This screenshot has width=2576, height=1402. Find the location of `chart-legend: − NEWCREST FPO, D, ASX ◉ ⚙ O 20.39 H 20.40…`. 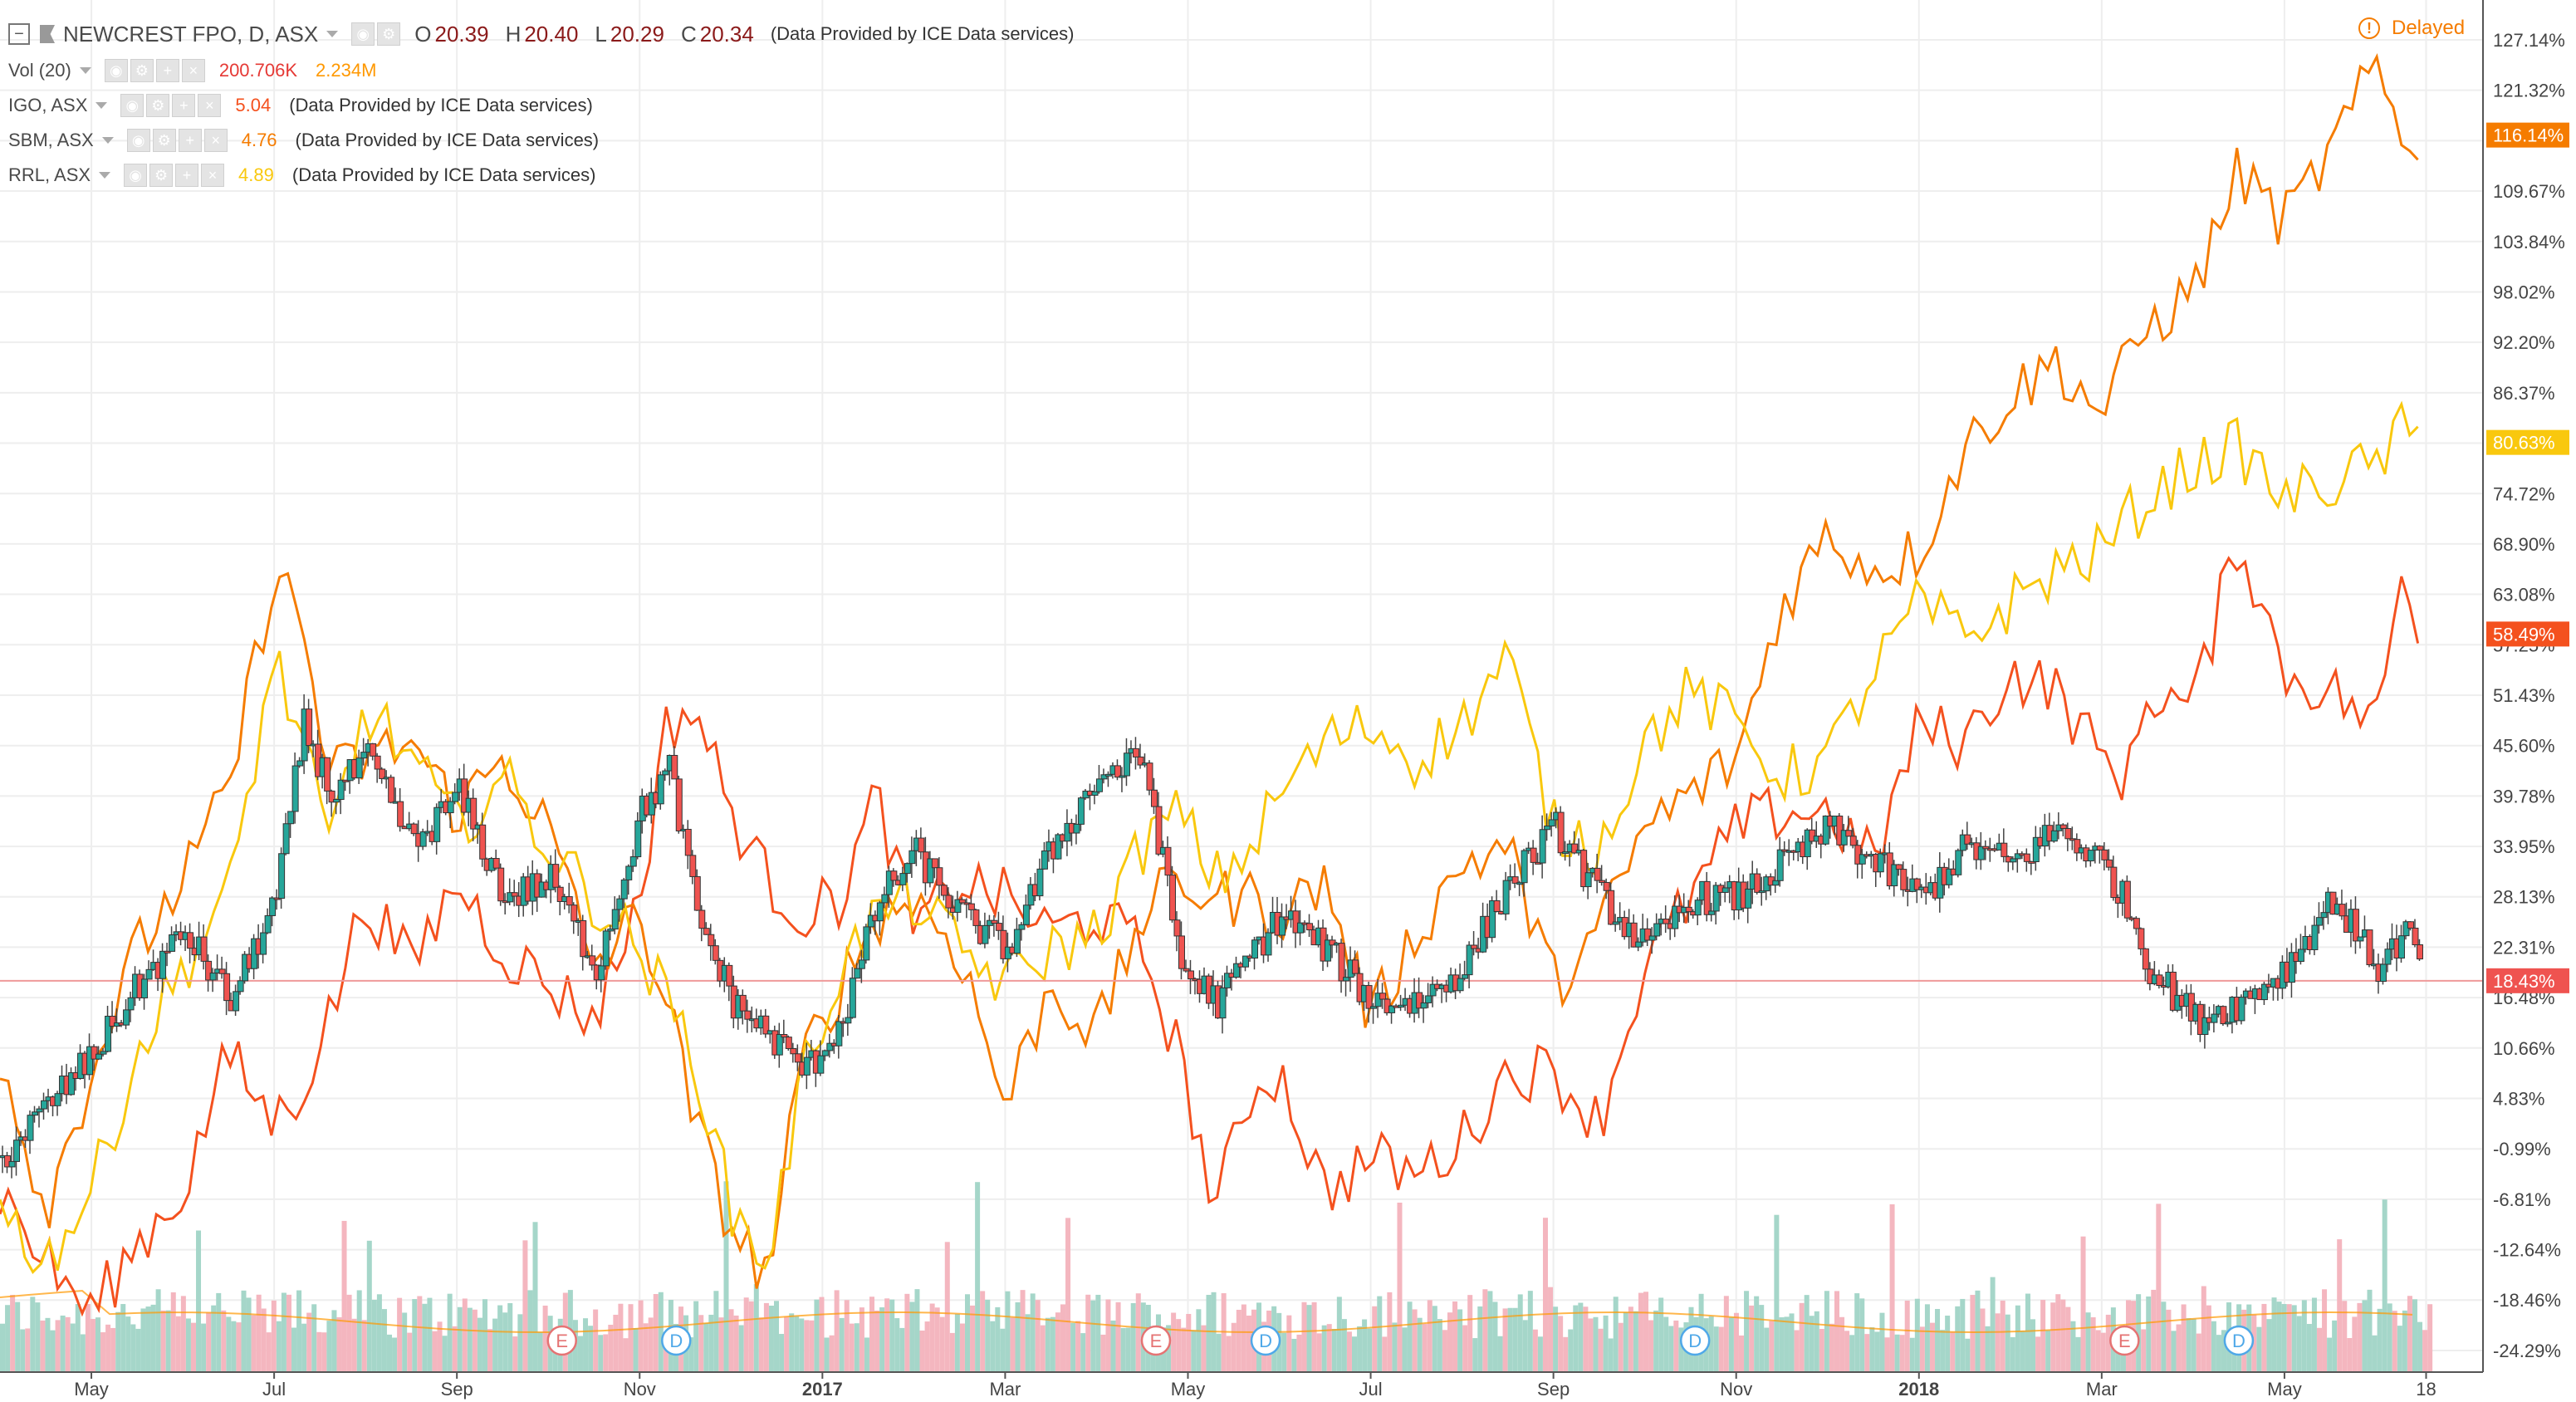

chart-legend: − NEWCREST FPO, D, ASX ◉ ⚙ O 20.39 H 20.40… is located at coordinates (541, 104).